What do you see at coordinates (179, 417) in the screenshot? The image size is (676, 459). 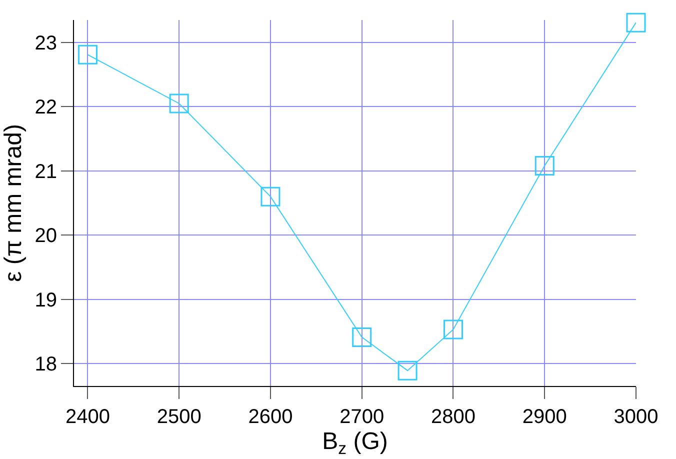 I see `x-tick-label: 2500` at bounding box center [179, 417].